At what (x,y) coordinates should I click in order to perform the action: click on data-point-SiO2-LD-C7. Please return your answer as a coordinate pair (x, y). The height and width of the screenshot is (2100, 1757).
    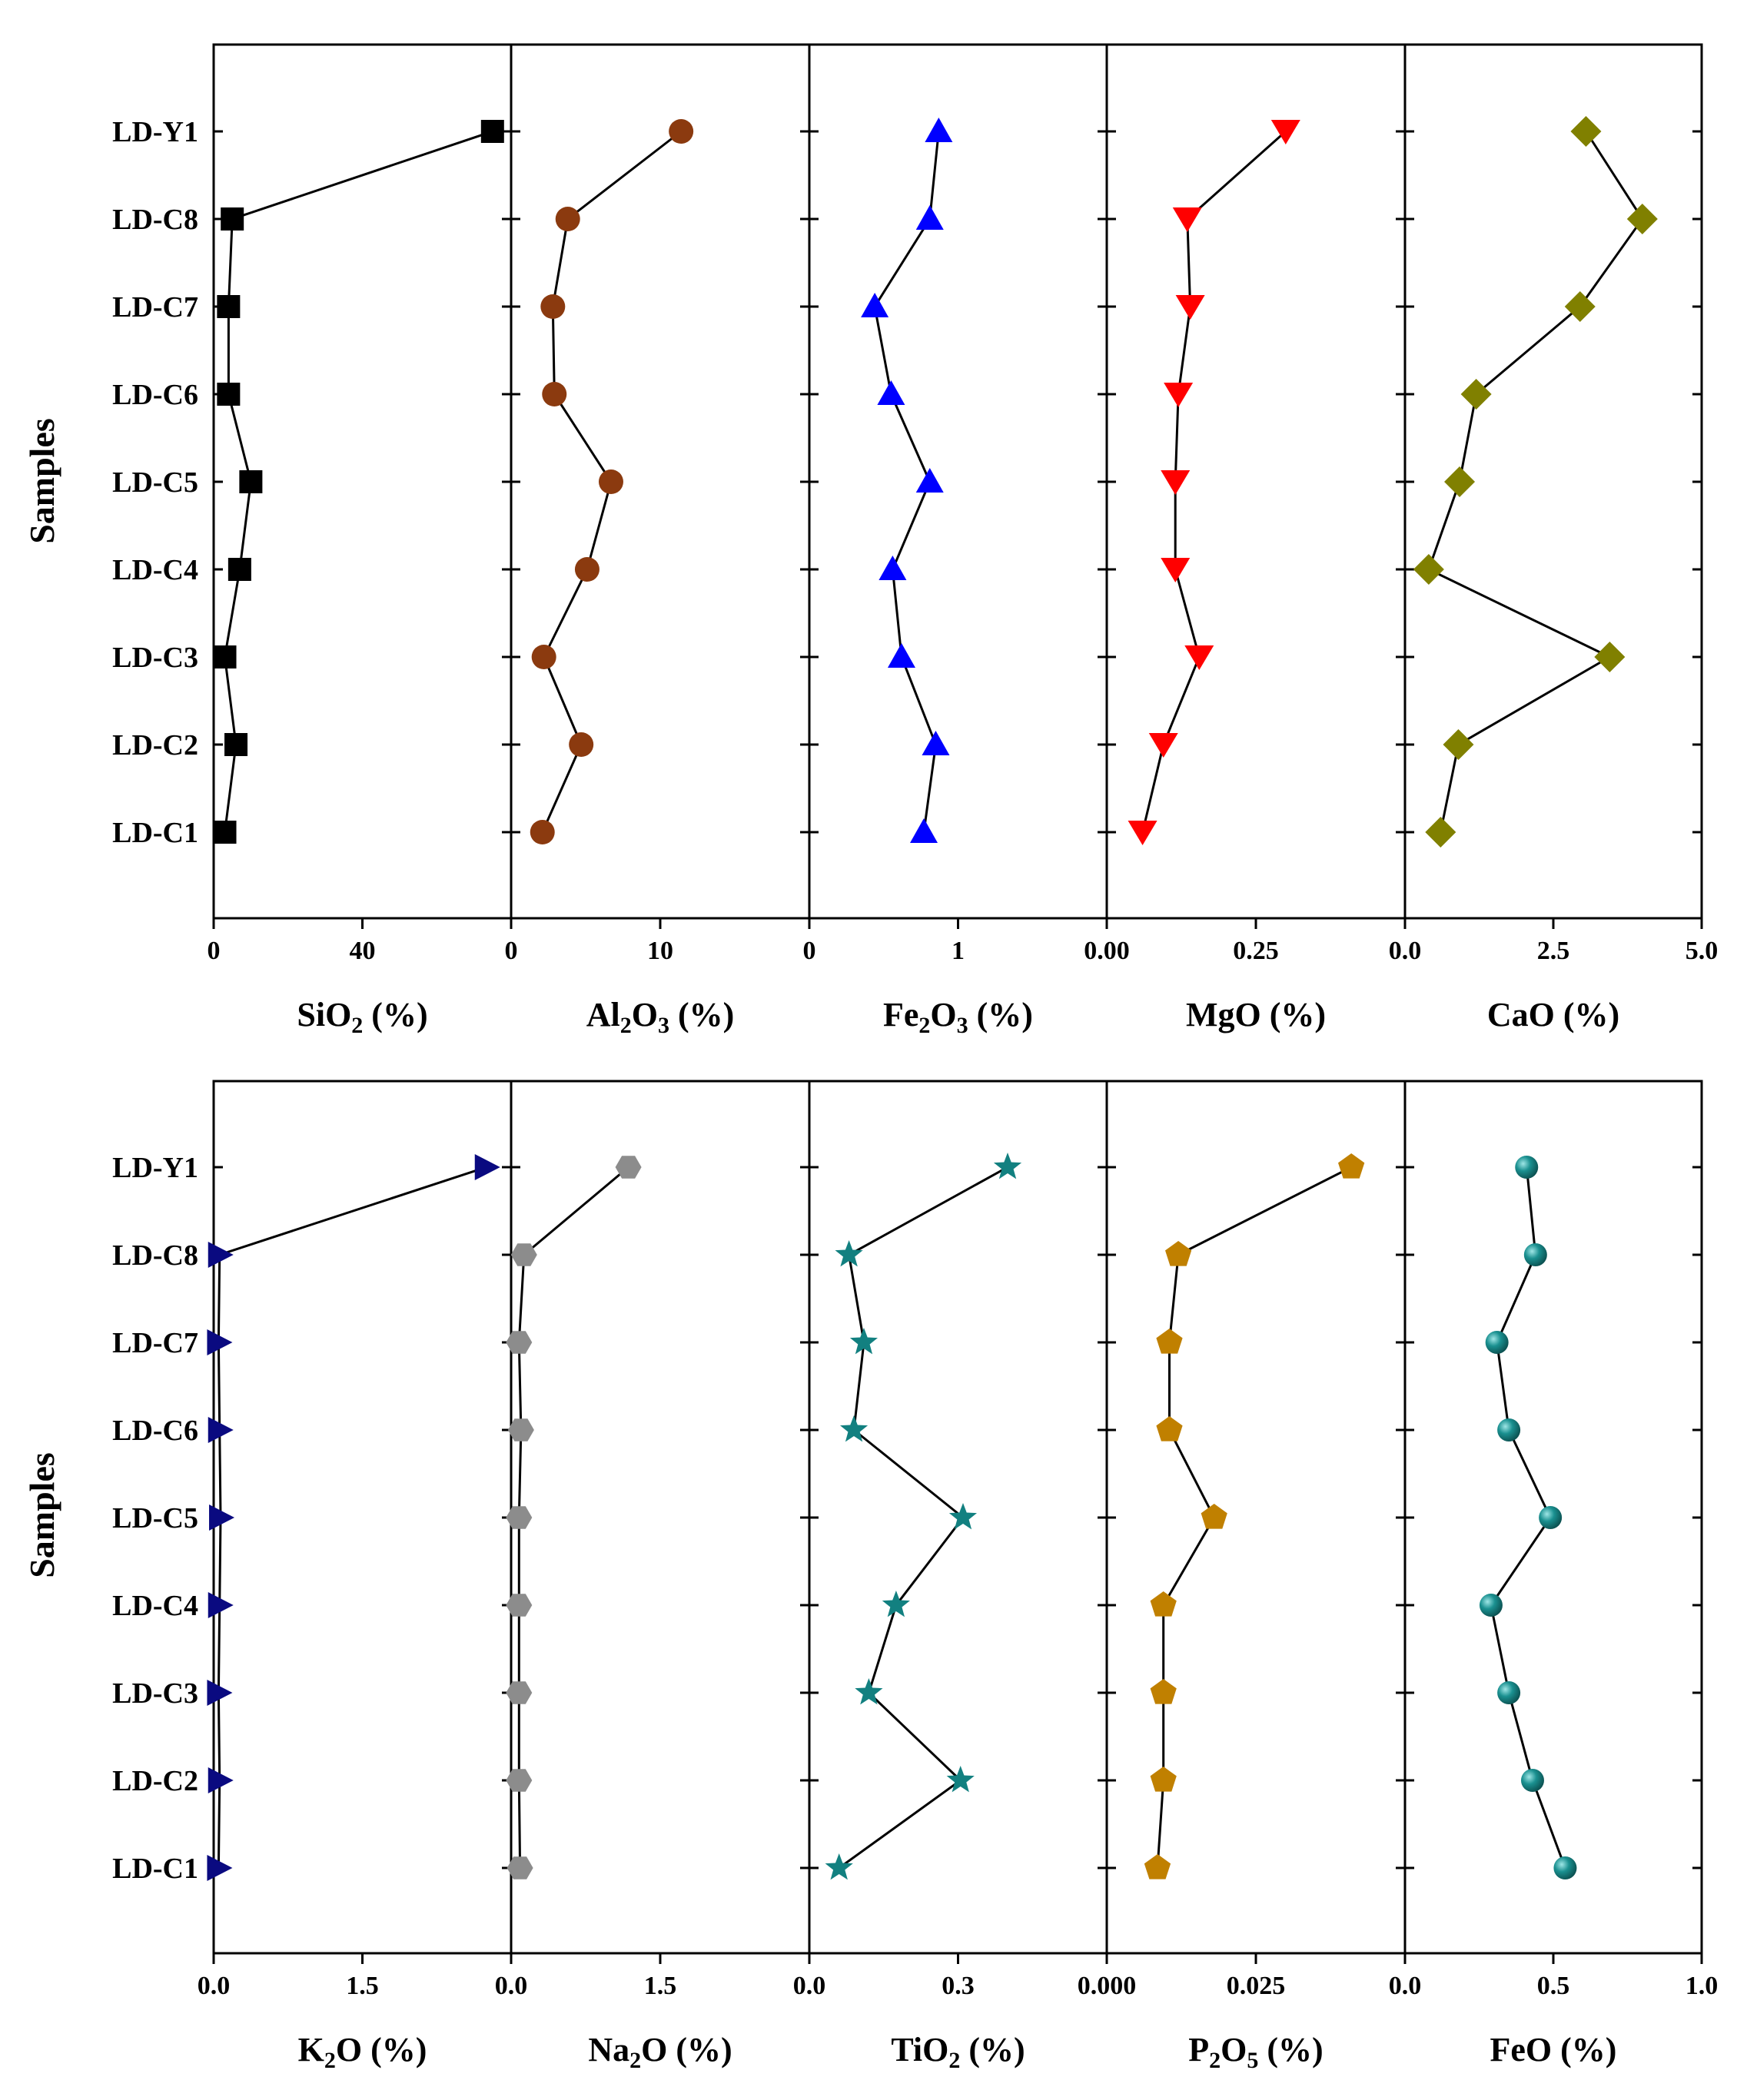
    Looking at the image, I should click on (229, 306).